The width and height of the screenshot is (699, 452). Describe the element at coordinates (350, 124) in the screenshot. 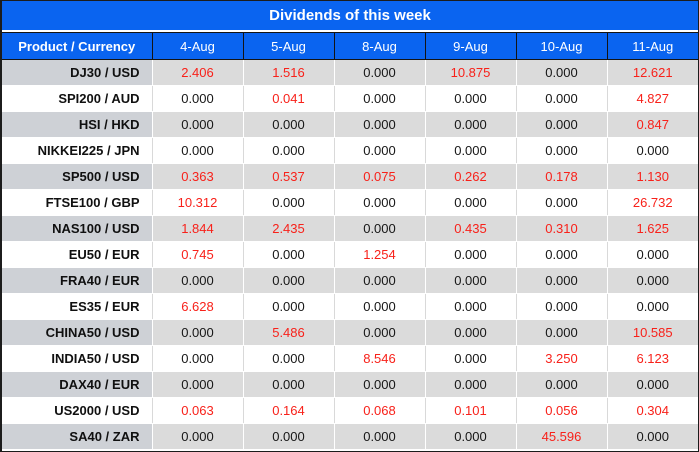

I see `table-row: HSI / HKD 0.000 0.000 0.000 0.000 0.000 0.847` at that location.